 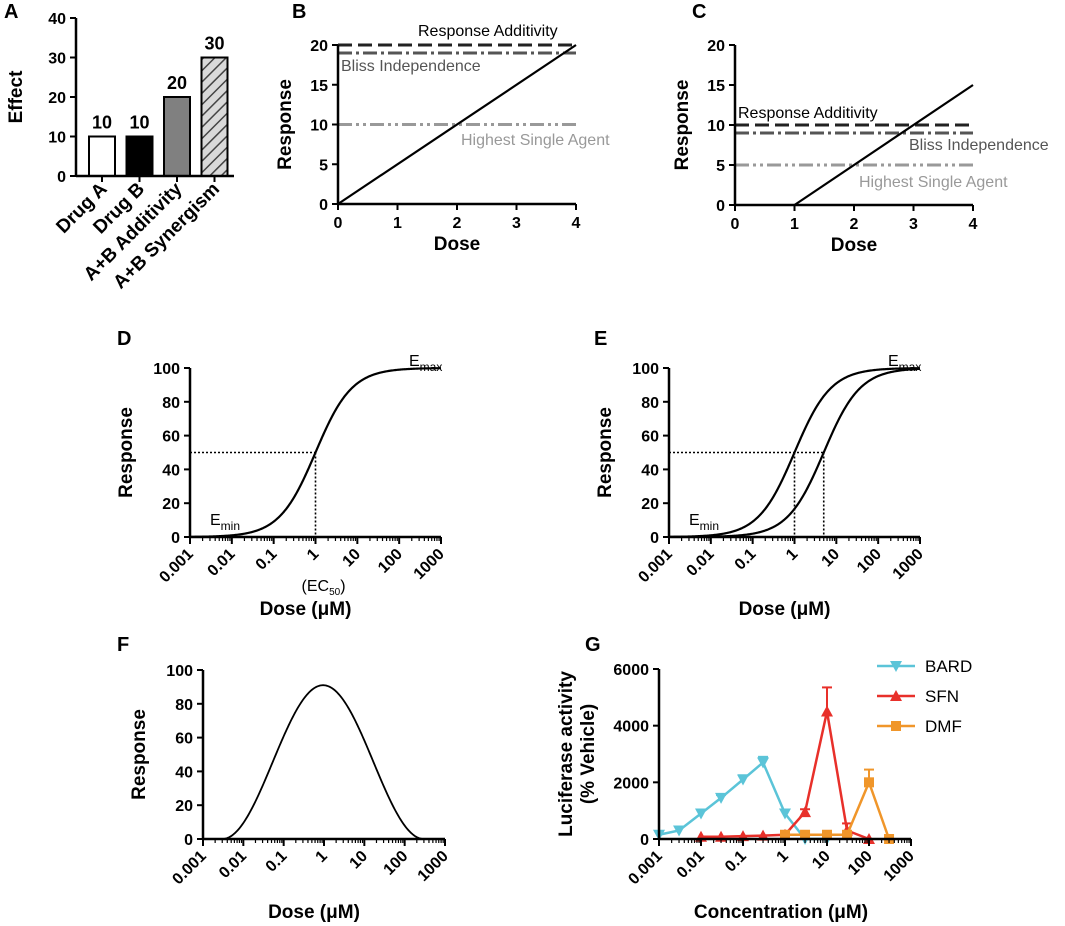 What do you see at coordinates (319, 86) in the screenshot?
I see `y-tick-label-b-3: 15` at bounding box center [319, 86].